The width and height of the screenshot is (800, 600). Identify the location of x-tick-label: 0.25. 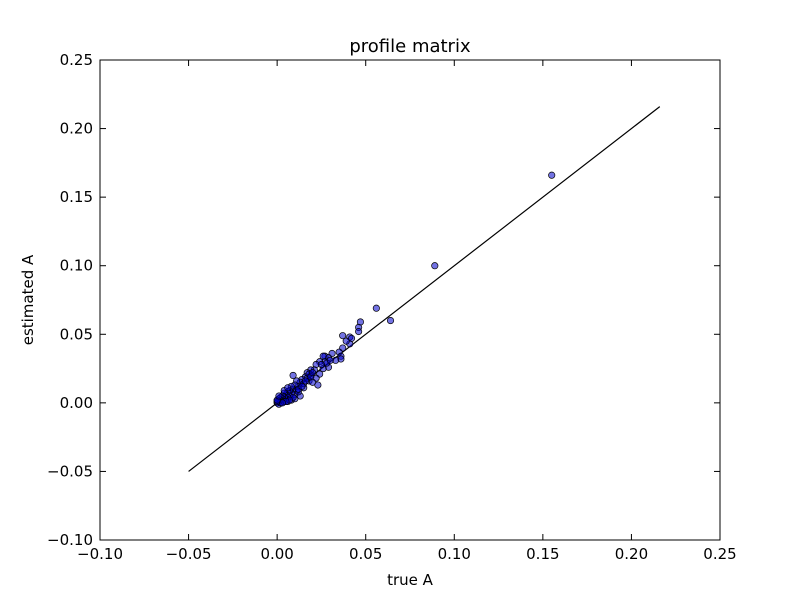
(719, 554).